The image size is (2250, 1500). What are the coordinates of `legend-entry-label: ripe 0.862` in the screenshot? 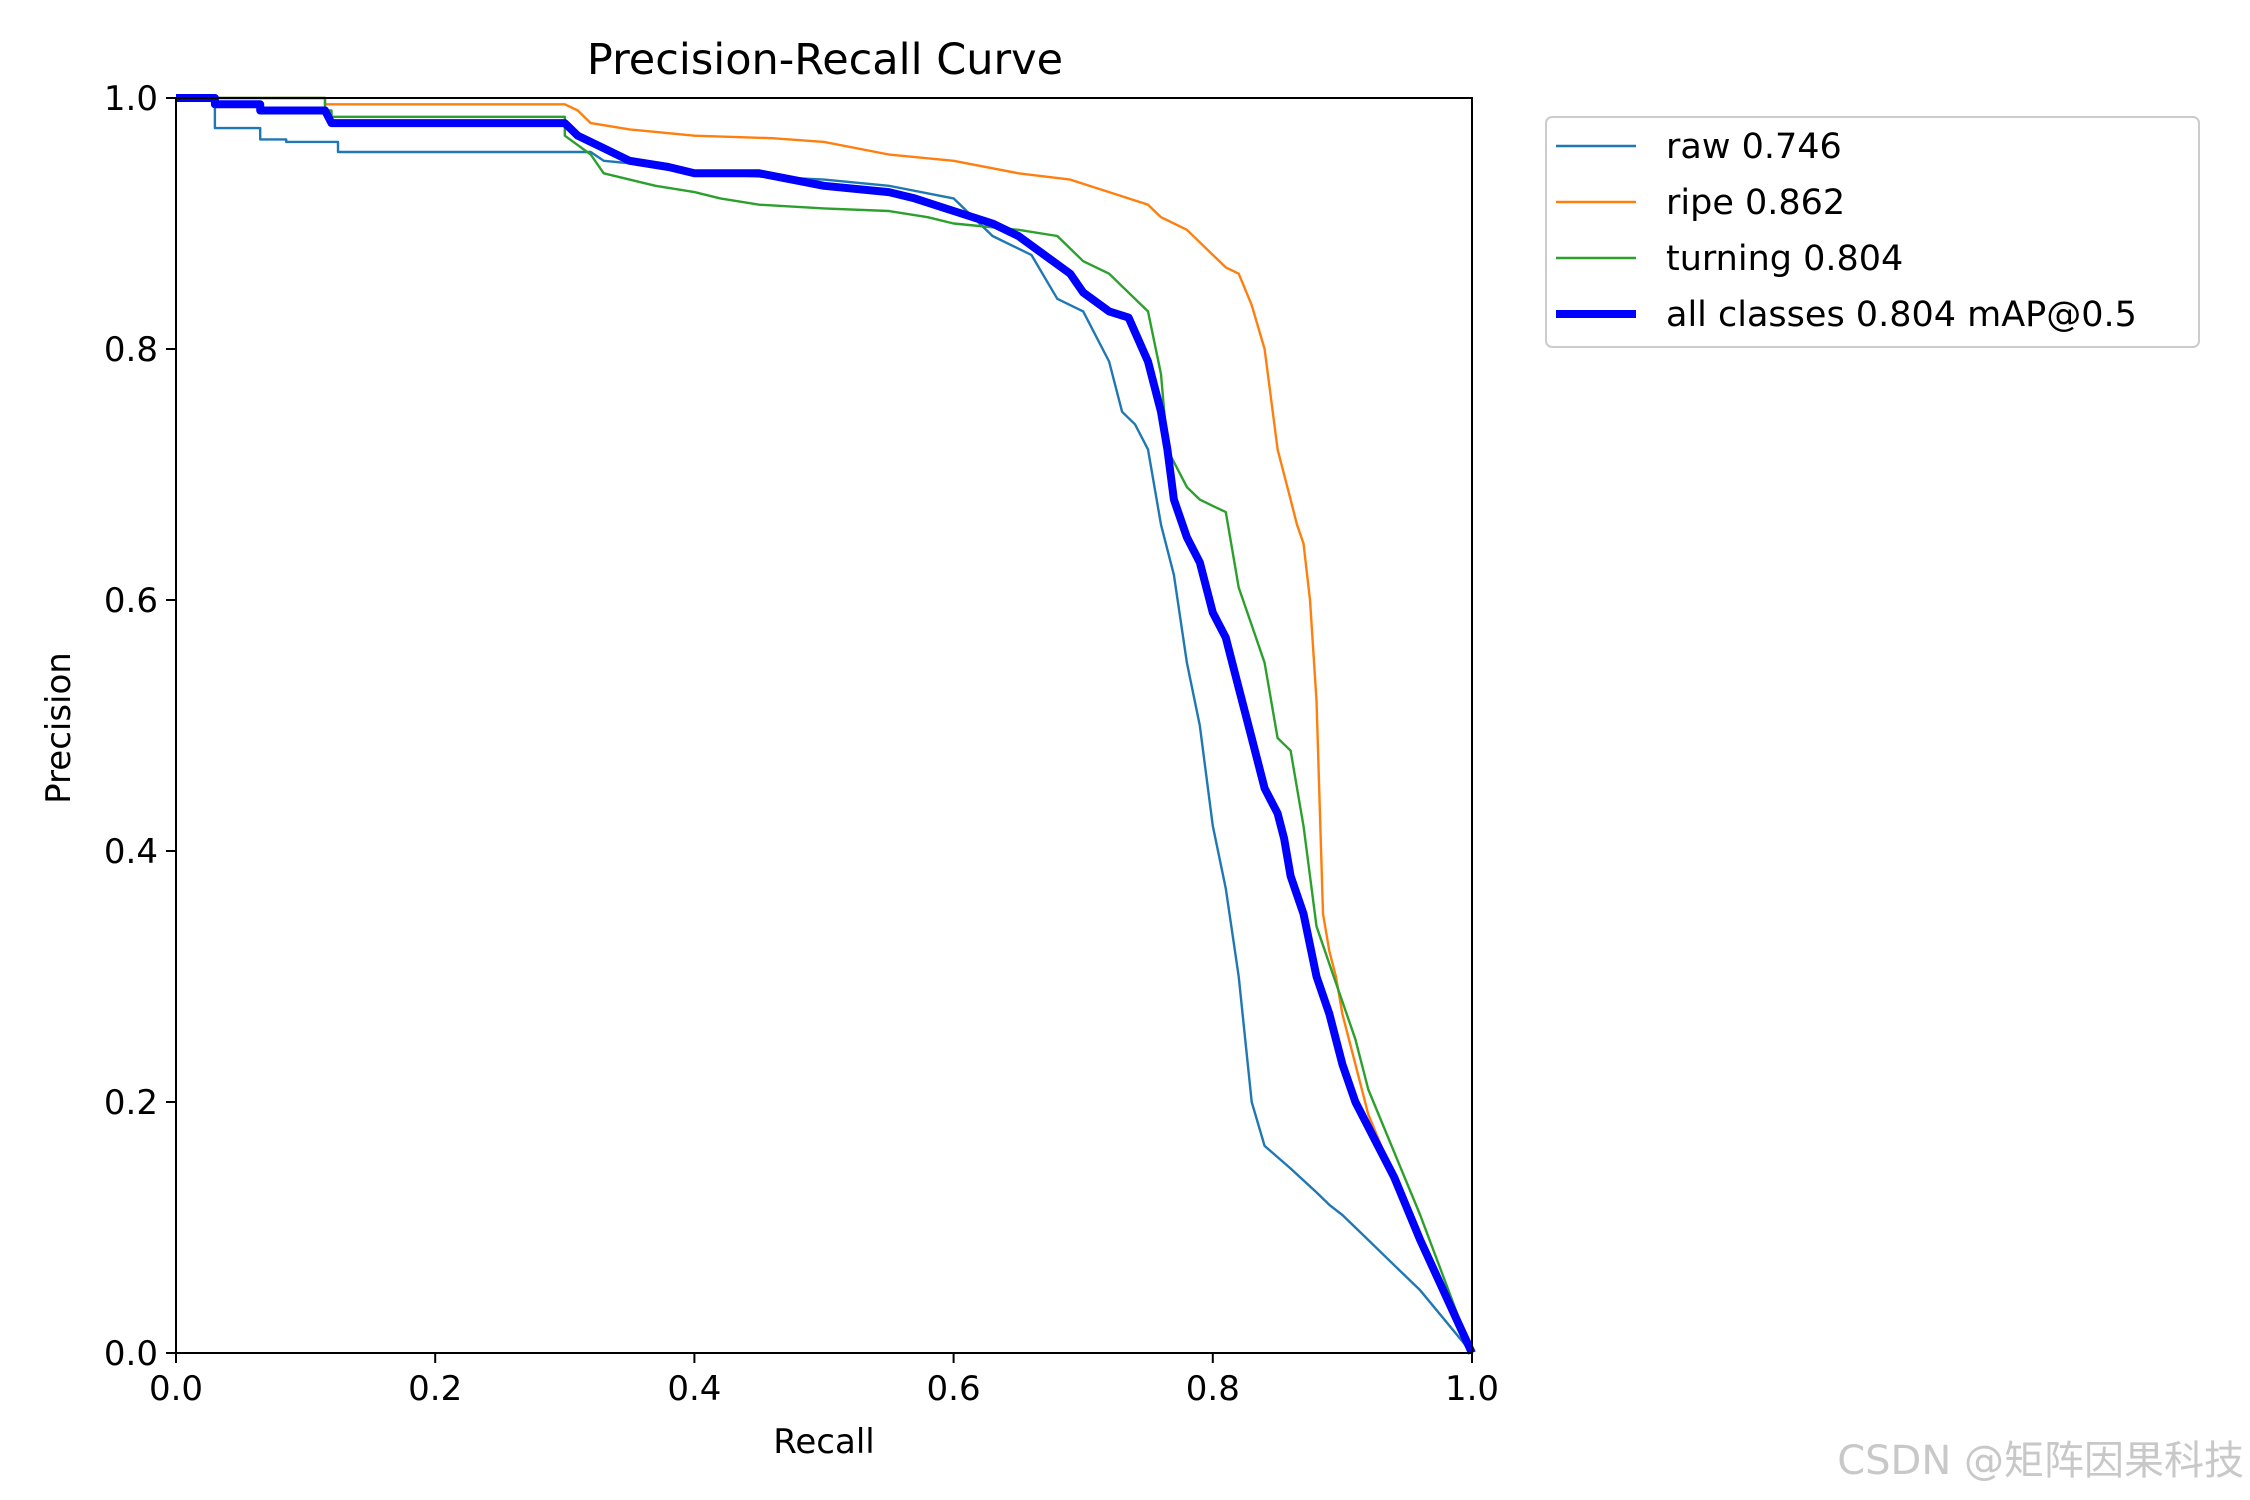 It's located at (1755, 203).